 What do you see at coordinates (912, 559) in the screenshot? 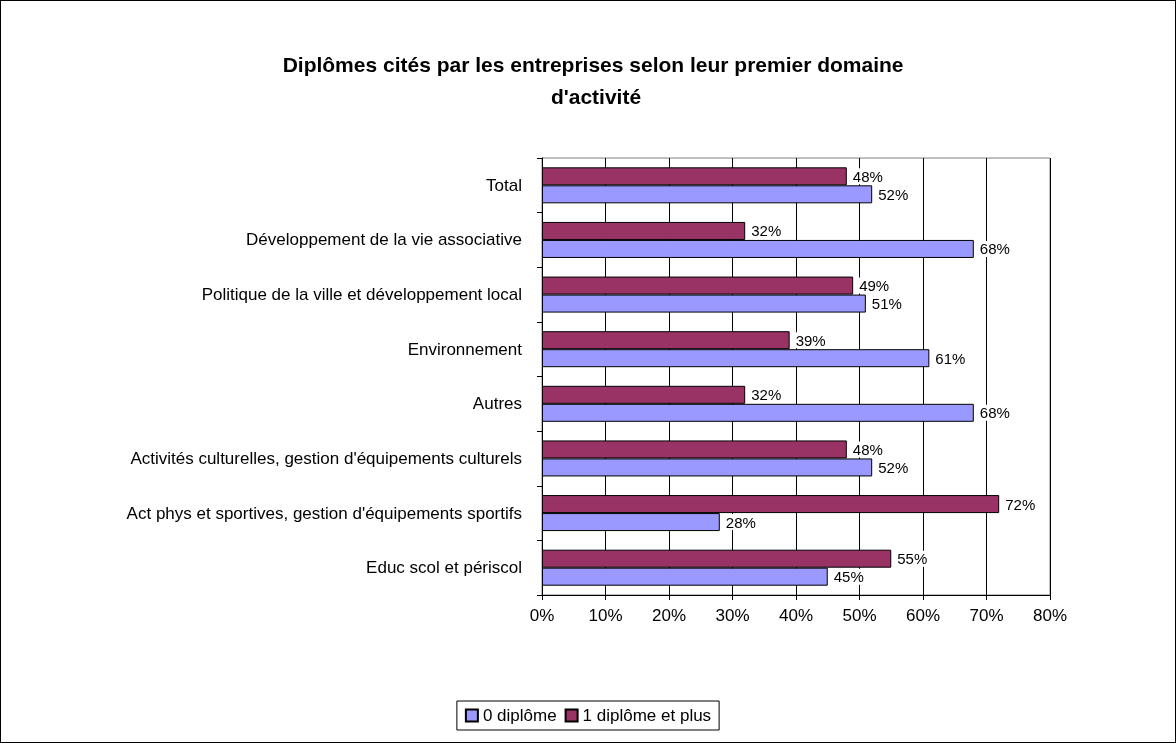
I see `data-label: 55%` at bounding box center [912, 559].